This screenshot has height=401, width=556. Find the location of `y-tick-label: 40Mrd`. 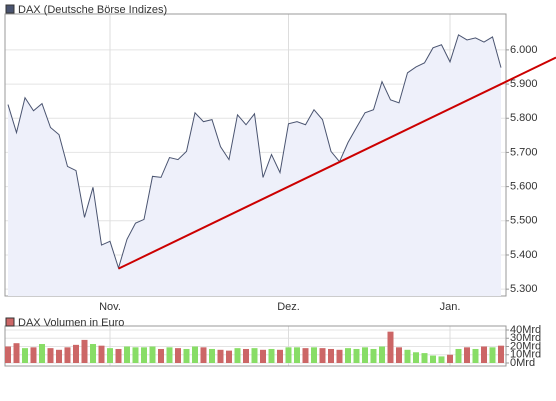

y-tick-label: 40Mrd is located at coordinates (525, 330).